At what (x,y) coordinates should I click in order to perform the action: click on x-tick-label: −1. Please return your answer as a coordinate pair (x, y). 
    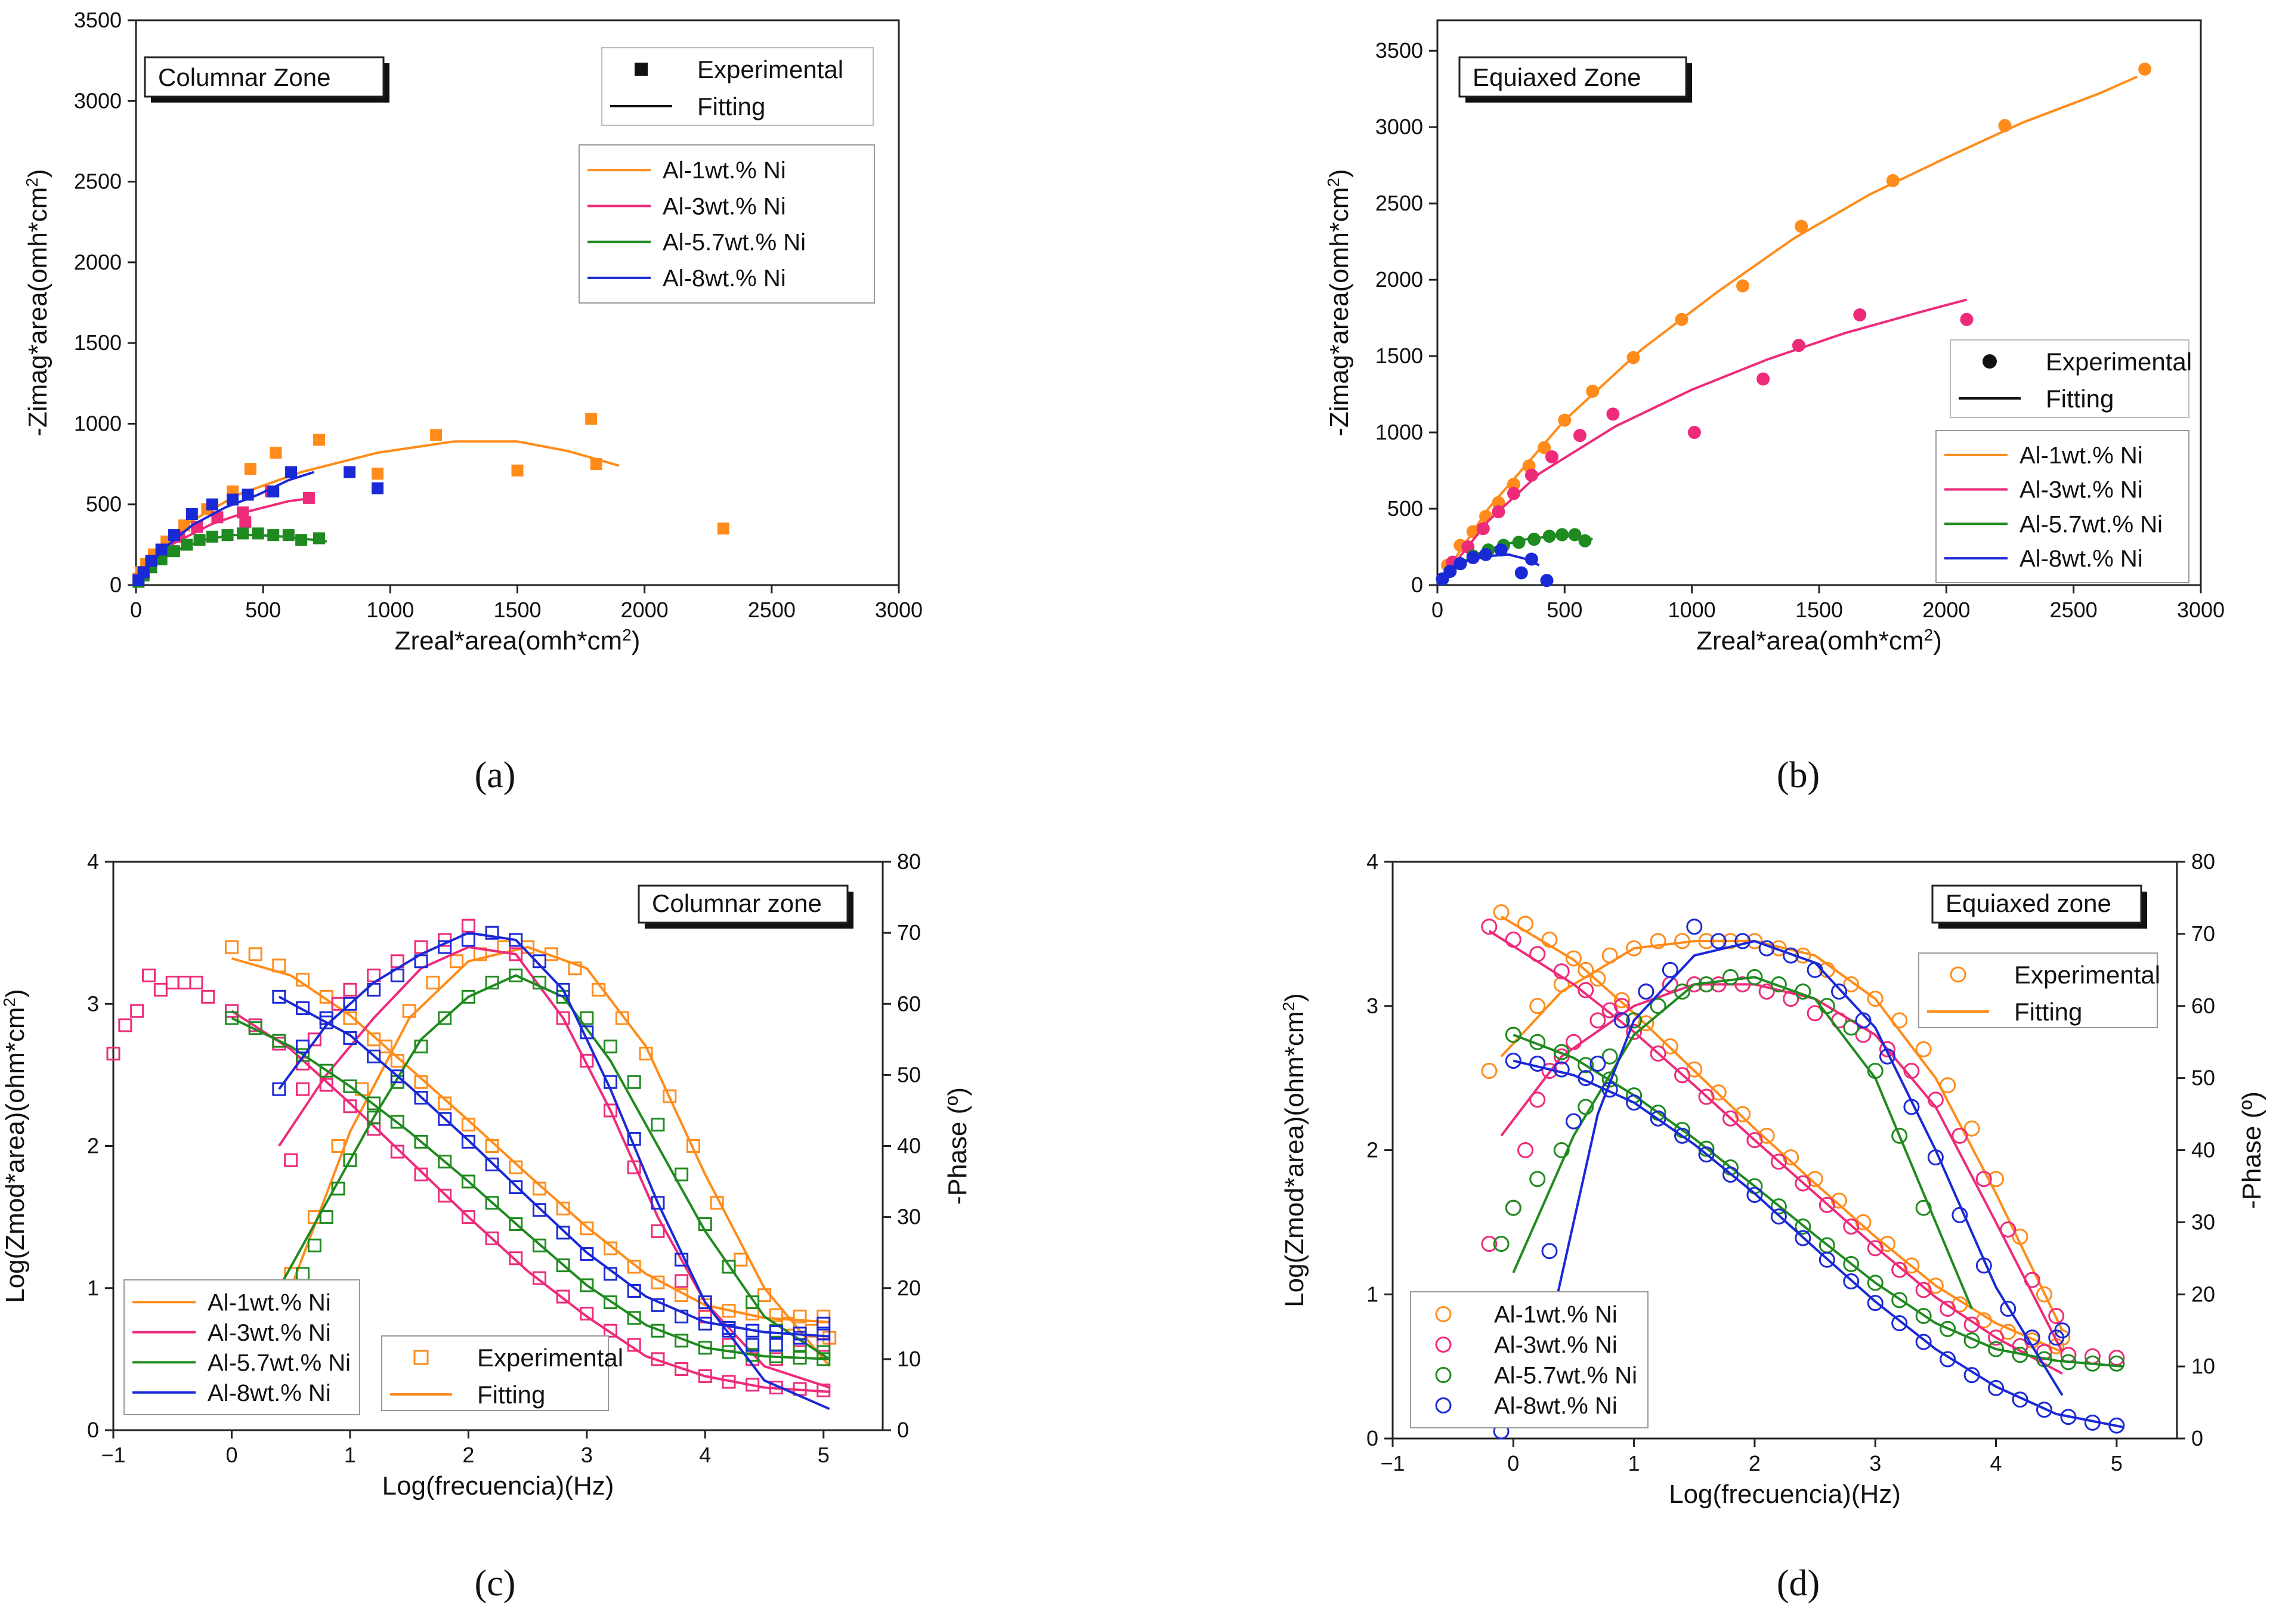
    Looking at the image, I should click on (1392, 1463).